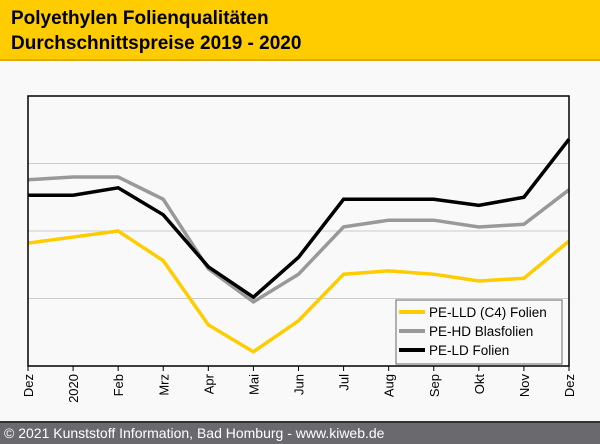 The image size is (600, 444). What do you see at coordinates (163, 385) in the screenshot?
I see `x-tick-label: Mrz` at bounding box center [163, 385].